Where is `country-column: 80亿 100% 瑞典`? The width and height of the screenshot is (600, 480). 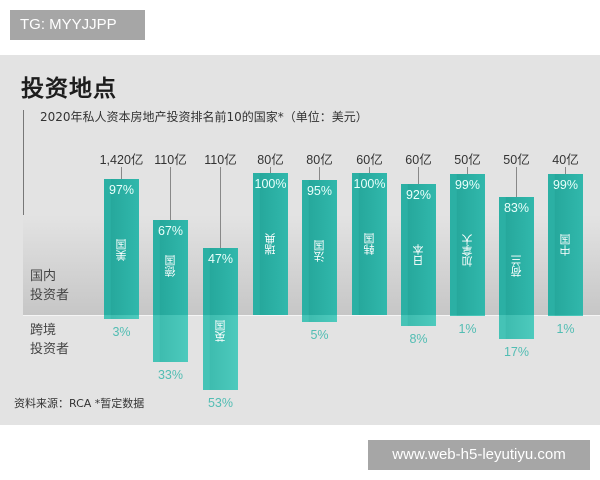
country-column: 80亿 100% 瑞典 is located at coordinates (270, 240).